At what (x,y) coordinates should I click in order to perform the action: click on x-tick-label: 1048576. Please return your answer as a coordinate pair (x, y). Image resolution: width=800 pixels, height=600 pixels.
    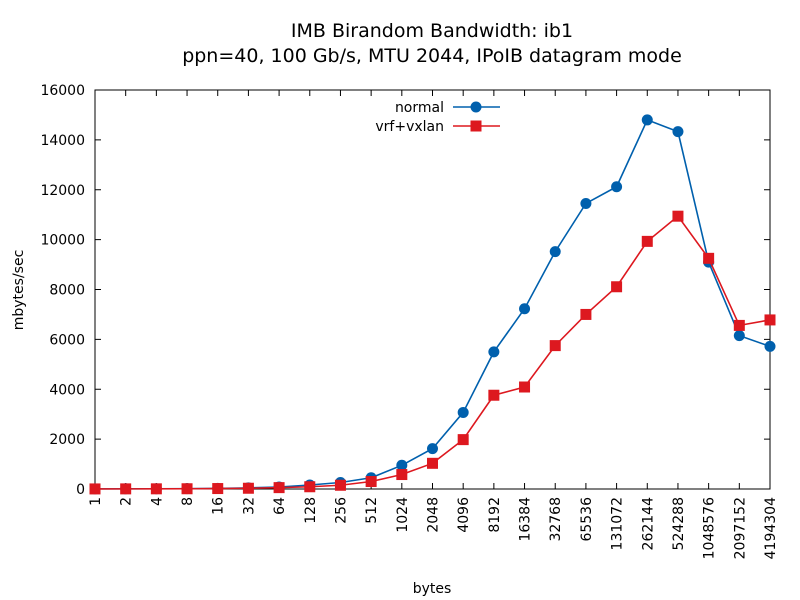
    Looking at the image, I should click on (710, 528).